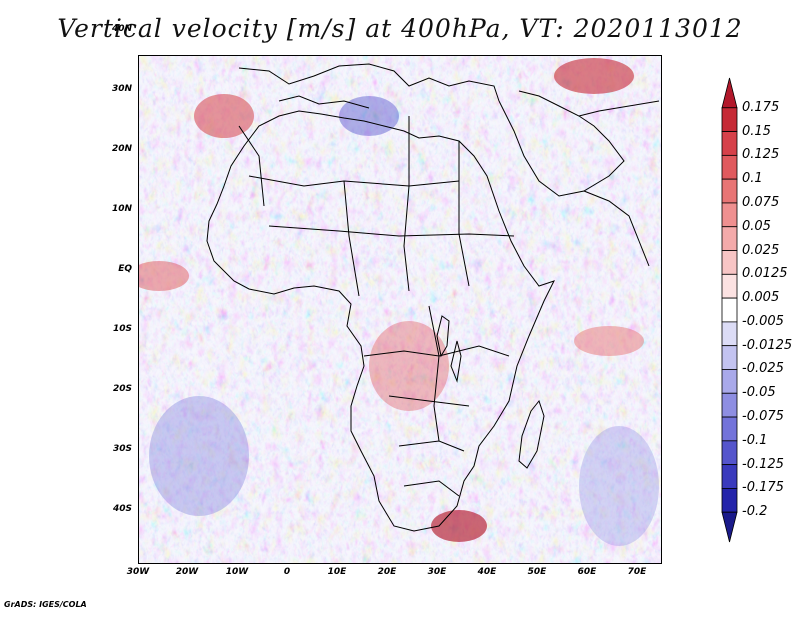  What do you see at coordinates (487, 572) in the screenshot?
I see `lon-label-40e: 40E` at bounding box center [487, 572].